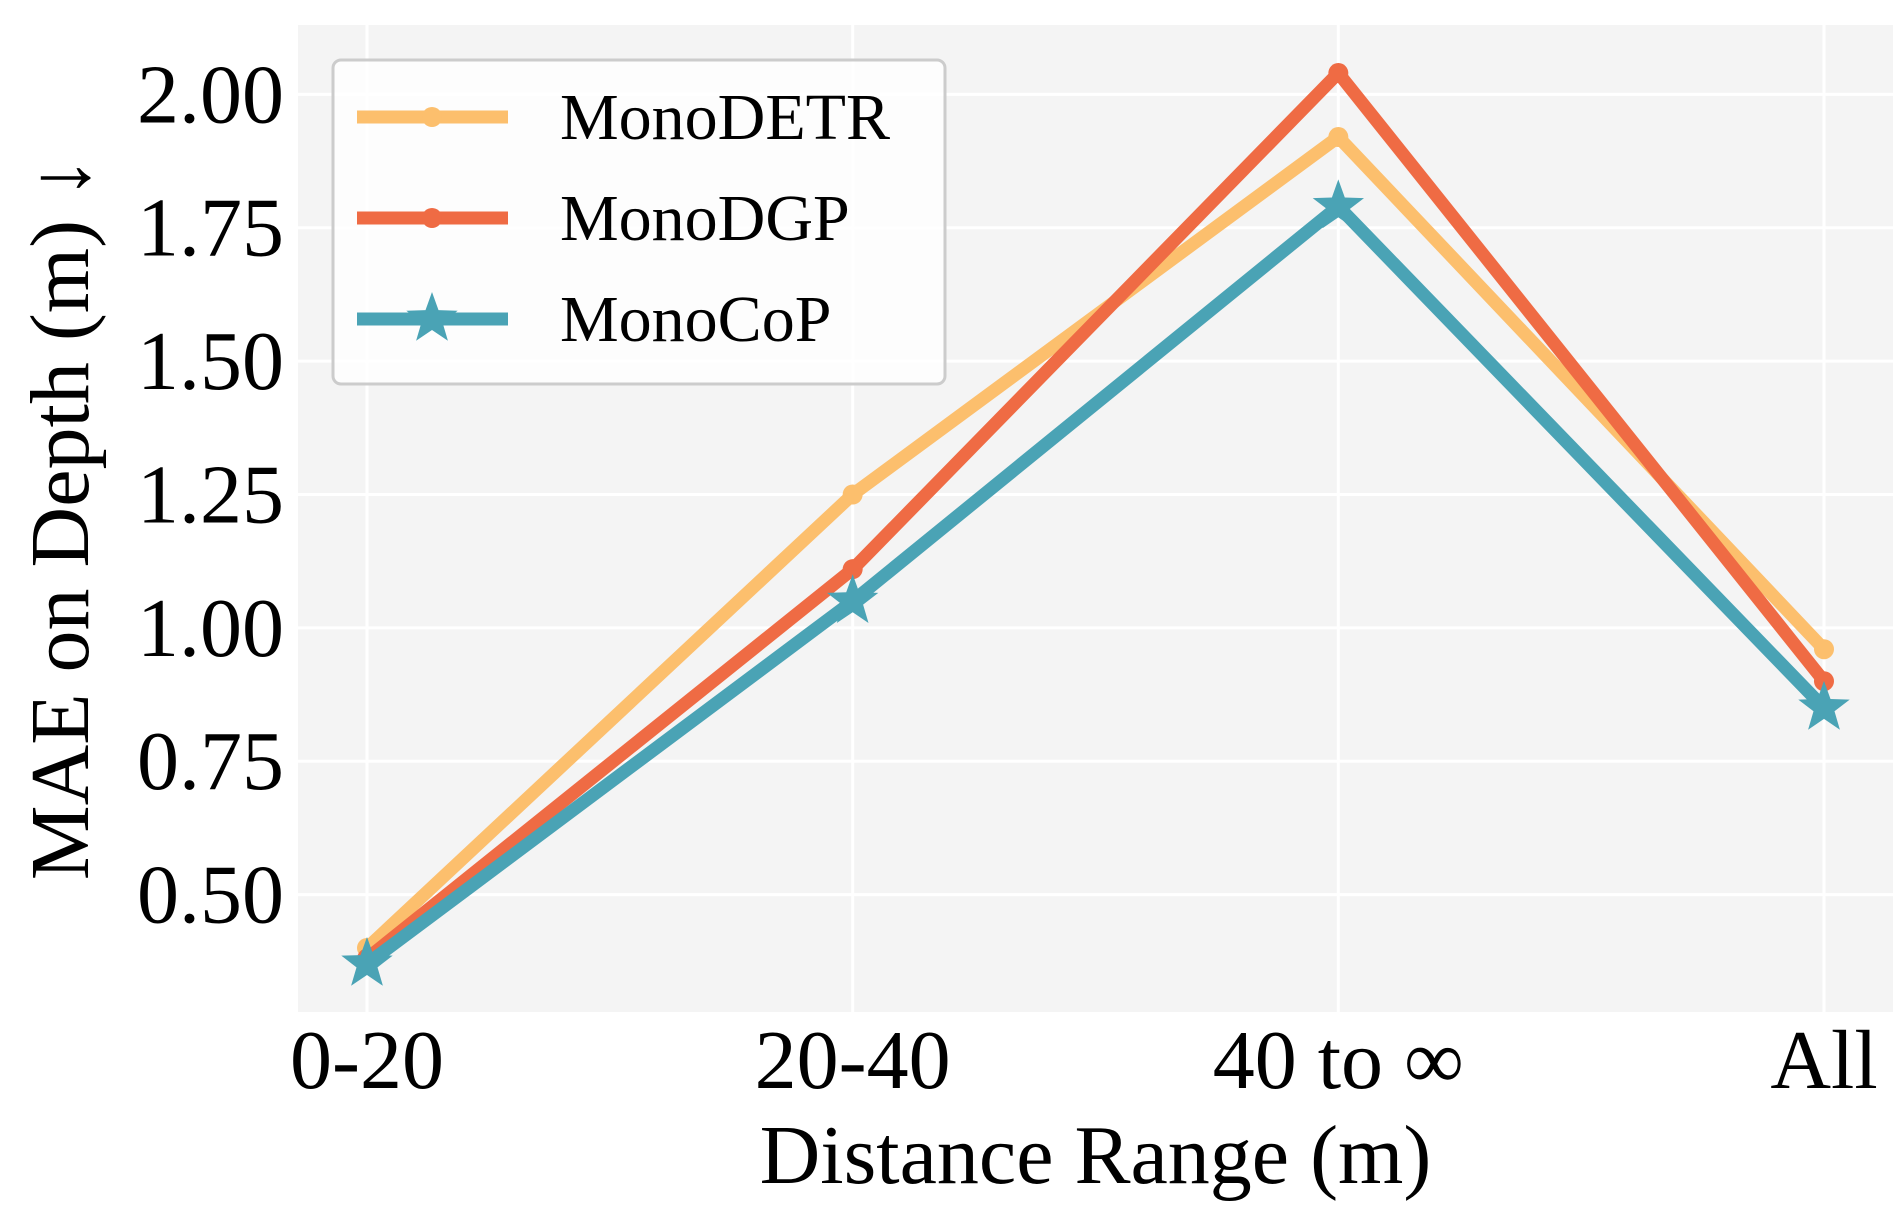 This screenshot has width=1903, height=1225. Describe the element at coordinates (210, 94) in the screenshot. I see `y-tick-label: 2.00` at that location.